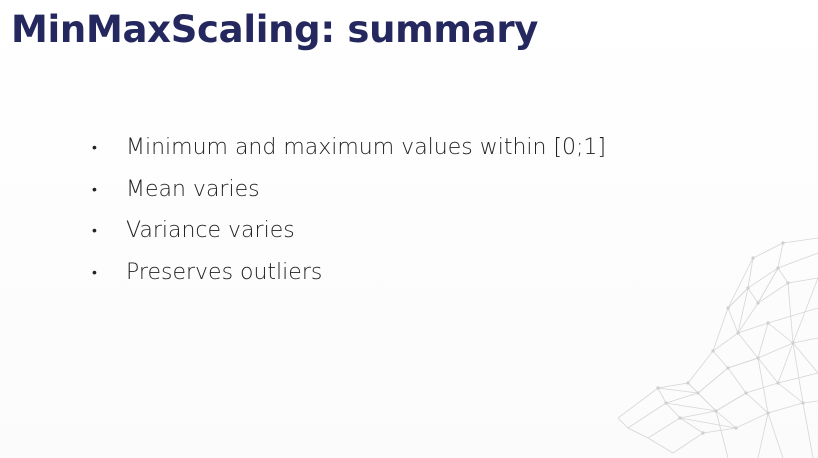 This screenshot has width=818, height=458. What do you see at coordinates (274, 30) in the screenshot?
I see `slide-title: MinMaxScaling: summary` at bounding box center [274, 30].